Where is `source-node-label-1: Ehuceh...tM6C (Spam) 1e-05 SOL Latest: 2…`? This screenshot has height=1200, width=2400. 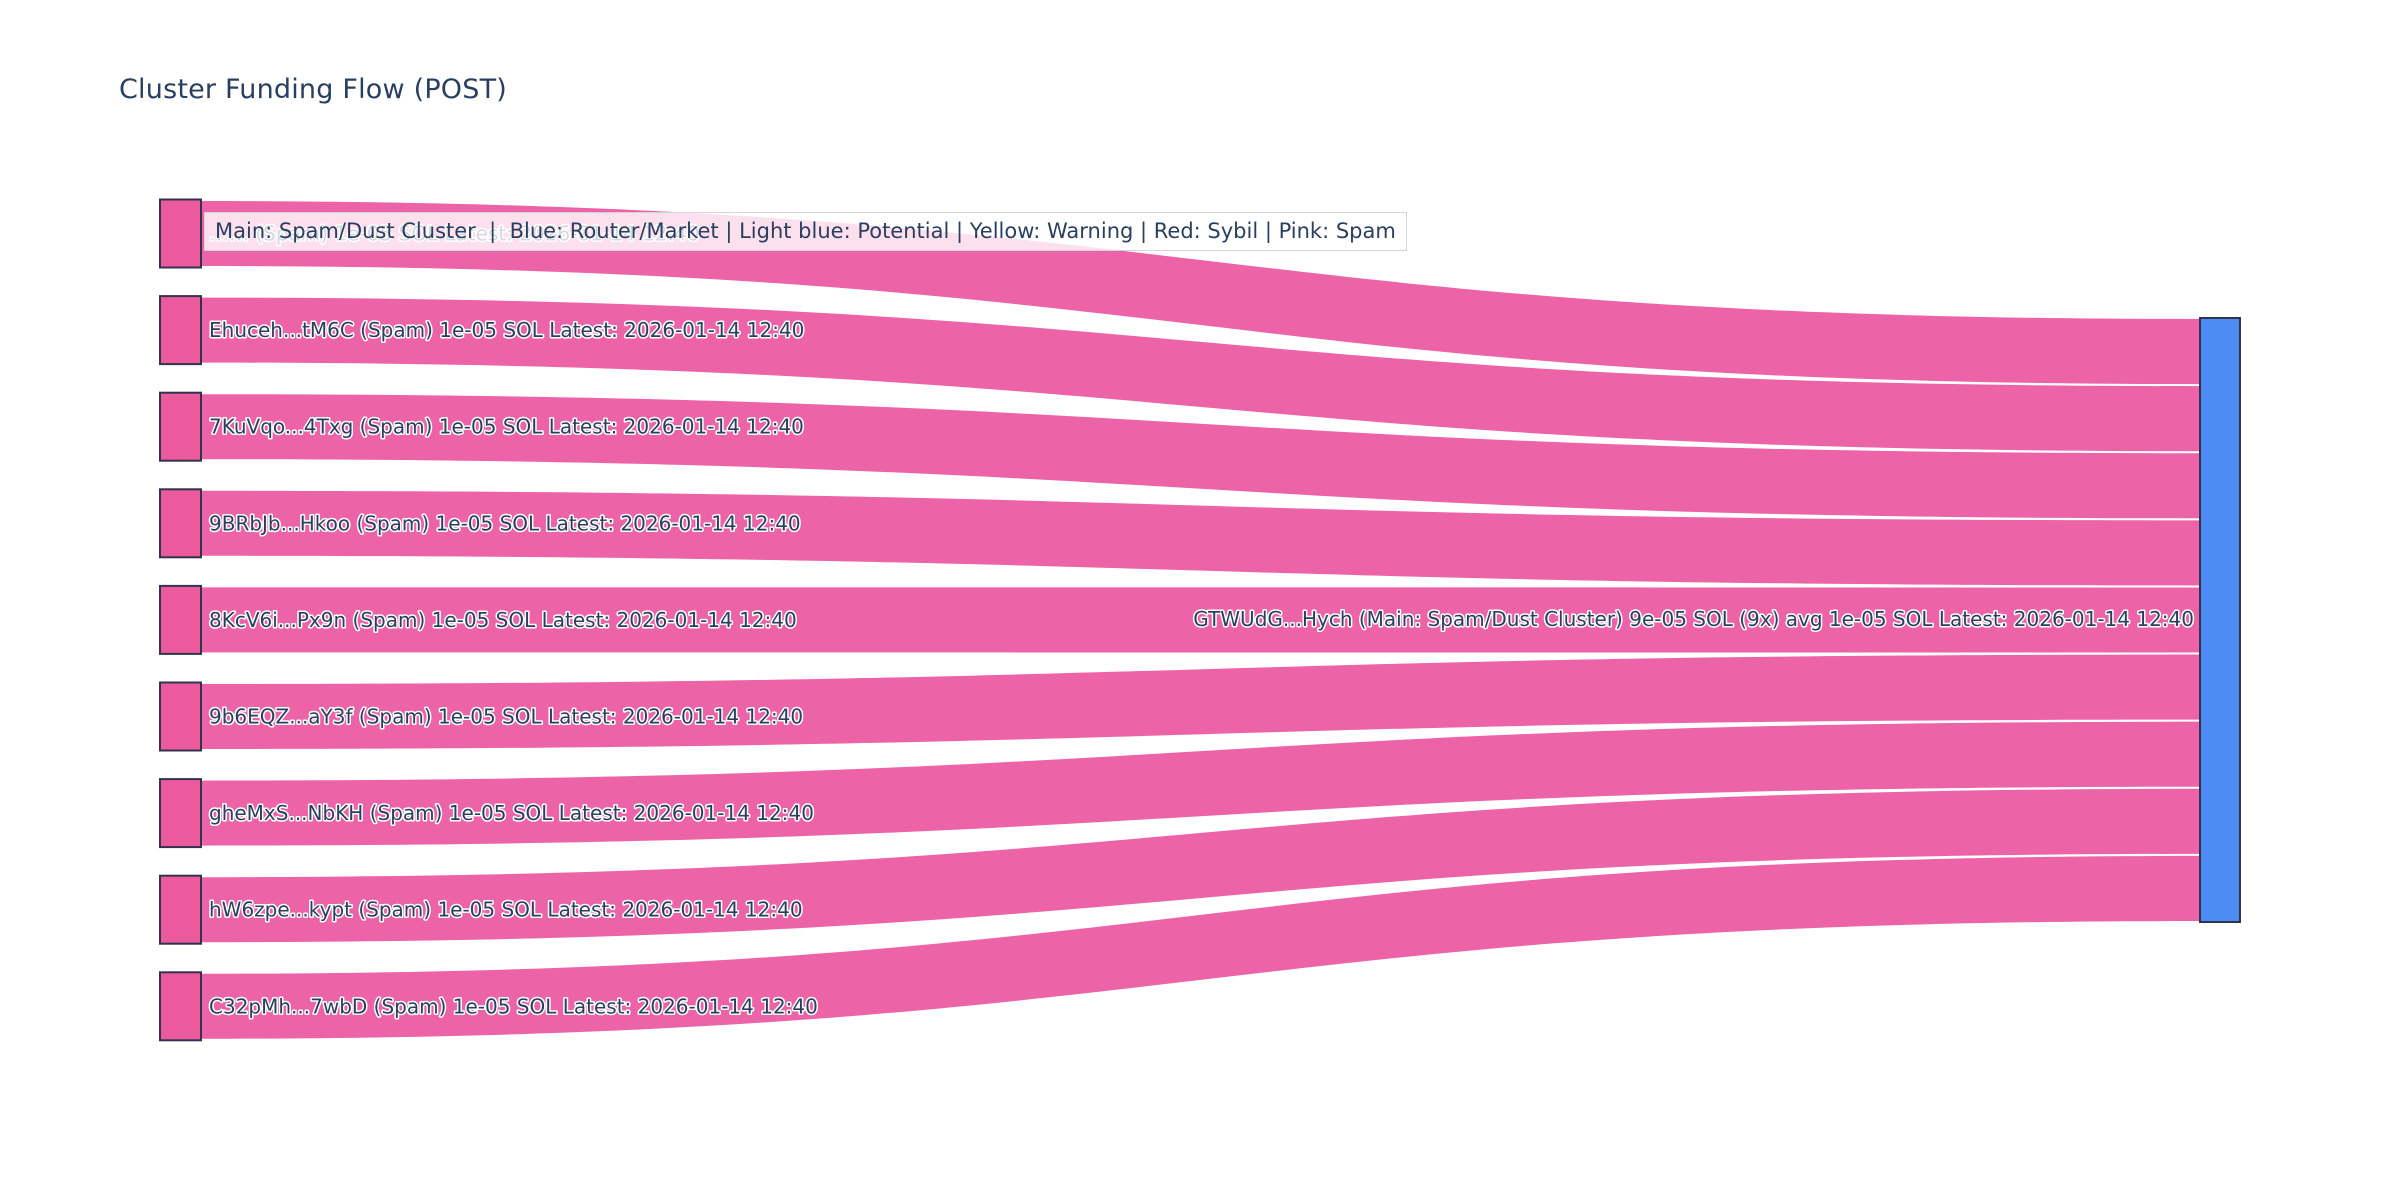 source-node-label-1: Ehuceh...tM6C (Spam) 1e-05 SOL Latest: 2… is located at coordinates (506, 330).